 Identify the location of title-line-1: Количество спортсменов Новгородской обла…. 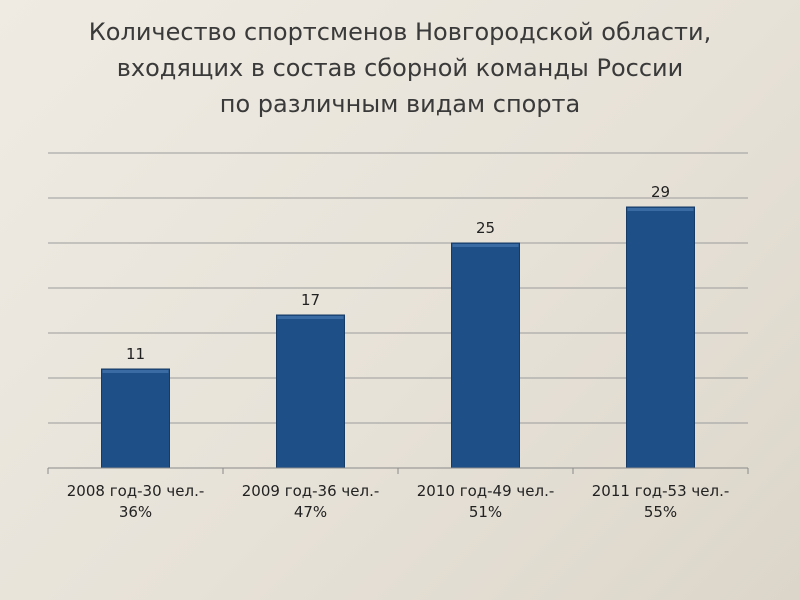
(400, 32).